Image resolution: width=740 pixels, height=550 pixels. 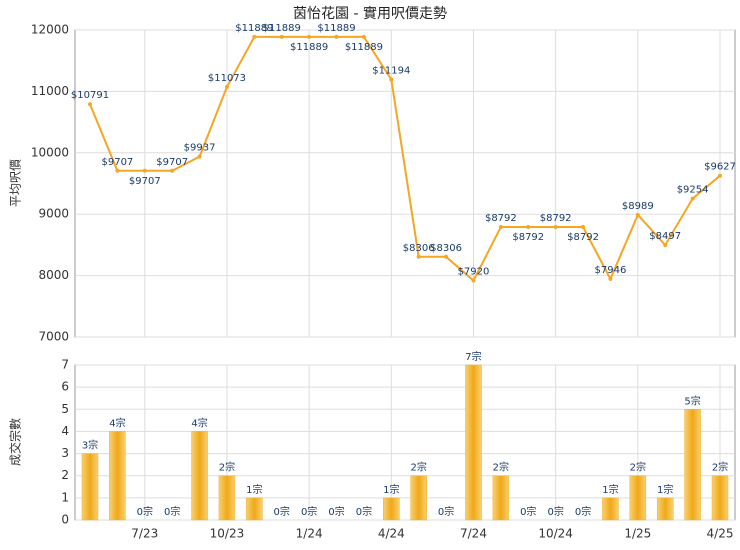 What do you see at coordinates (473, 356) in the screenshot?
I see `value-label: 7宗` at bounding box center [473, 356].